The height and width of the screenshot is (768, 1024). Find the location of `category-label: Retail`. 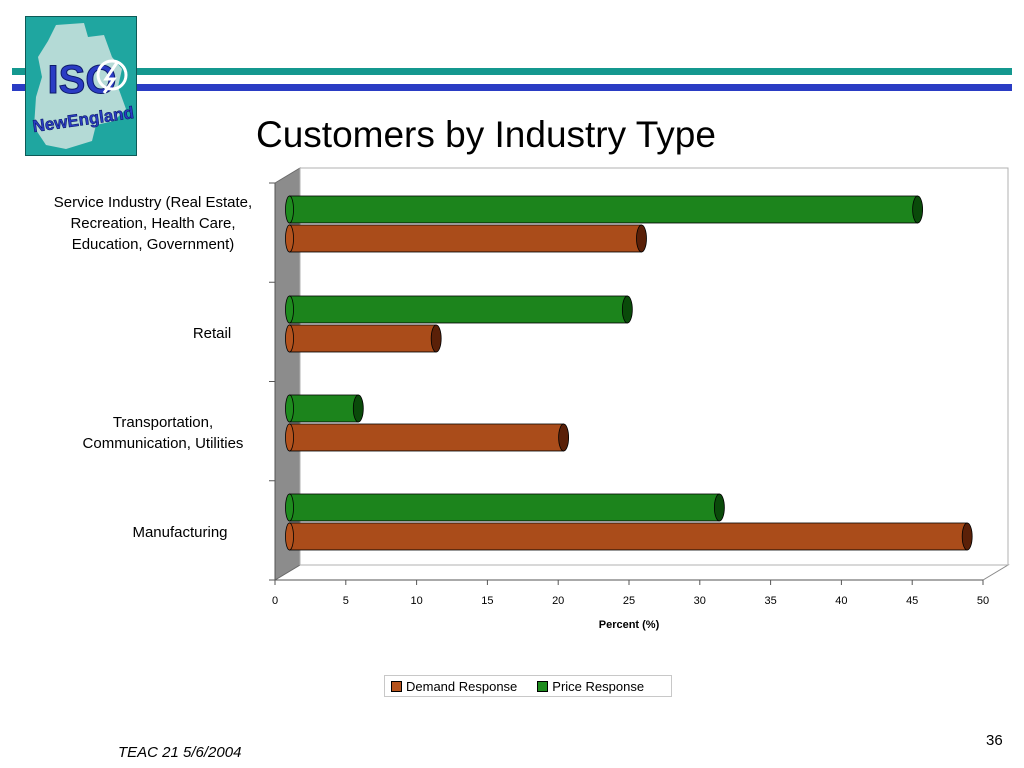

category-label: Retail is located at coordinates (212, 333).